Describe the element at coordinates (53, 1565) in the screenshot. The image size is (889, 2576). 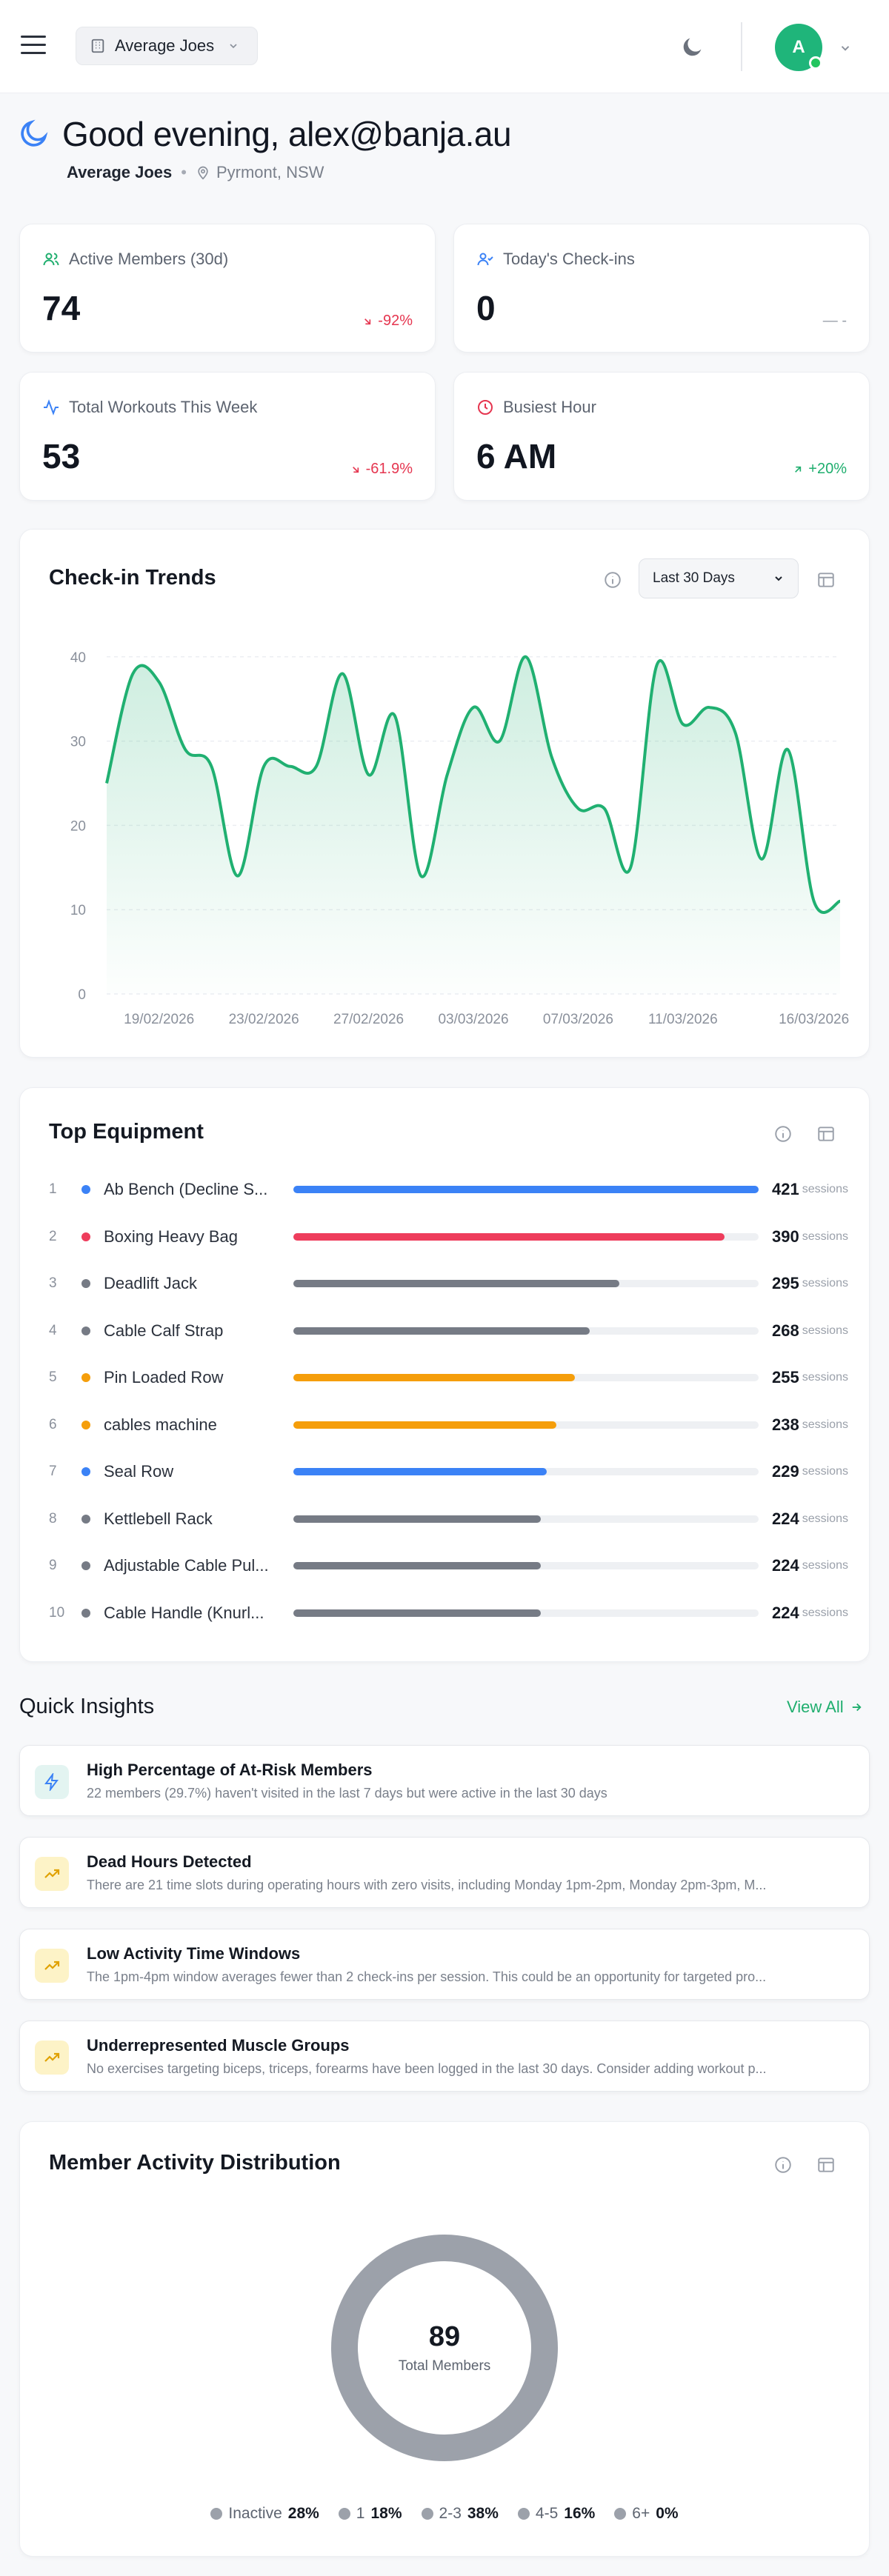
I see `equipment-rank: 9` at that location.